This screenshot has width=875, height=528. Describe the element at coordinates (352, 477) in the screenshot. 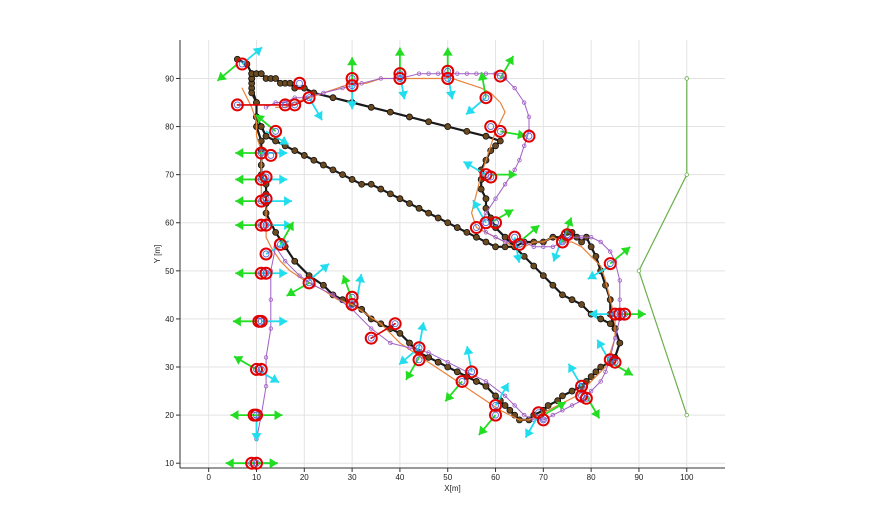

I see `x-tick-label: 30` at that location.